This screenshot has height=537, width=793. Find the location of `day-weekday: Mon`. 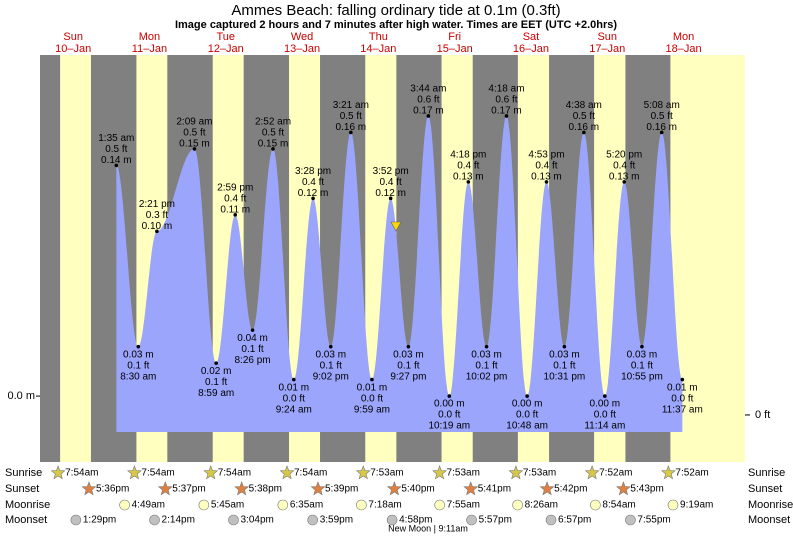

day-weekday: Mon is located at coordinates (683, 37).